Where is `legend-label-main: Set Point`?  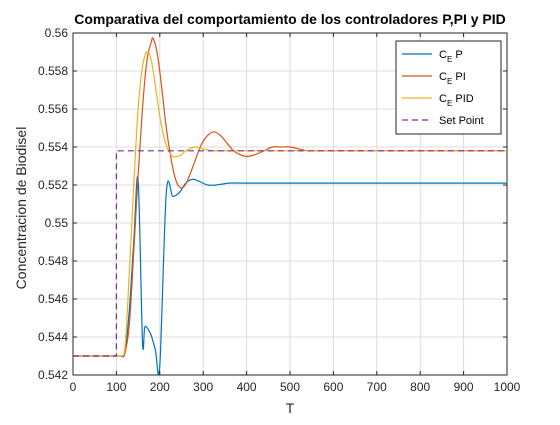
legend-label-main: Set Point is located at coordinates (461, 121).